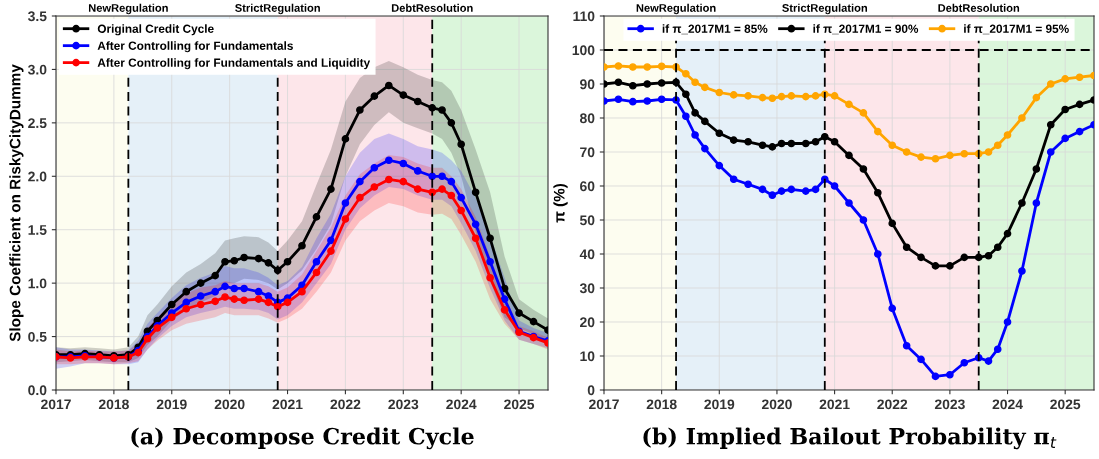 The image size is (1099, 459). What do you see at coordinates (587, 152) in the screenshot?
I see `y-tick-label: 70` at bounding box center [587, 152].